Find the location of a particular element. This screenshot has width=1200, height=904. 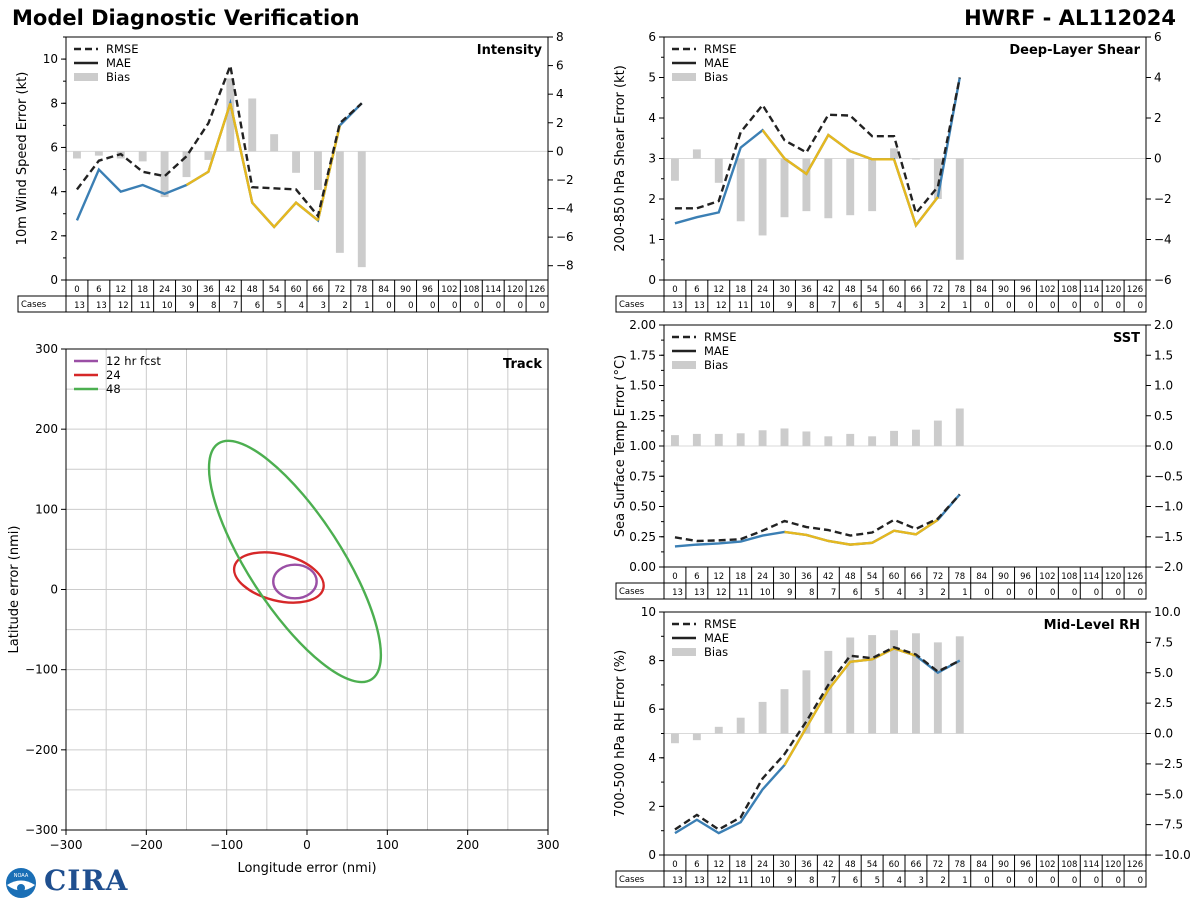

y2-tick-label: 2 is located at coordinates (1158, 118).